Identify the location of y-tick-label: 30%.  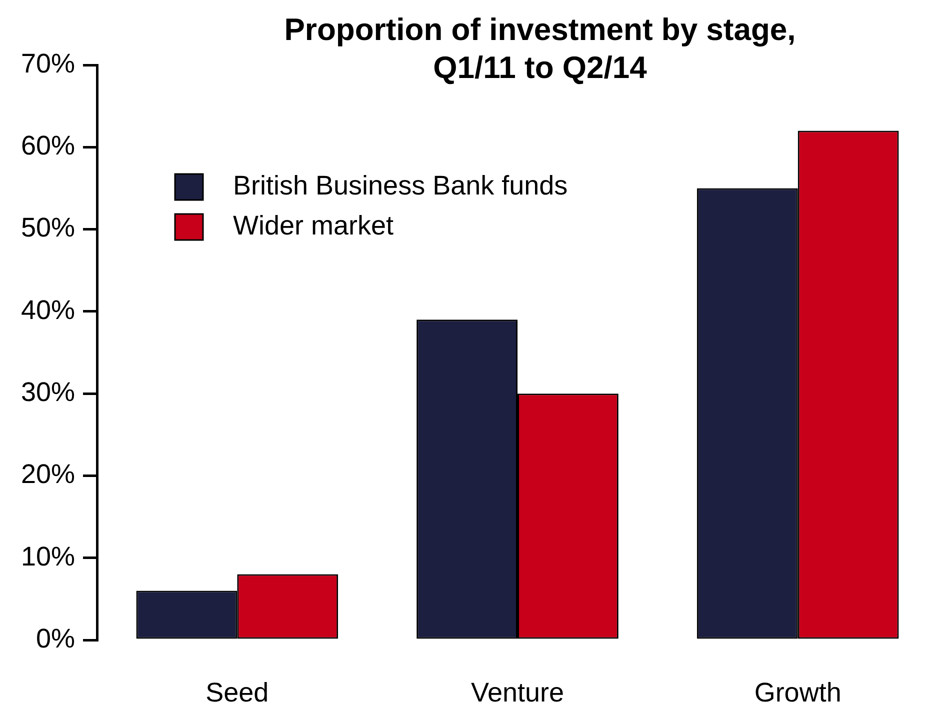
(47, 392).